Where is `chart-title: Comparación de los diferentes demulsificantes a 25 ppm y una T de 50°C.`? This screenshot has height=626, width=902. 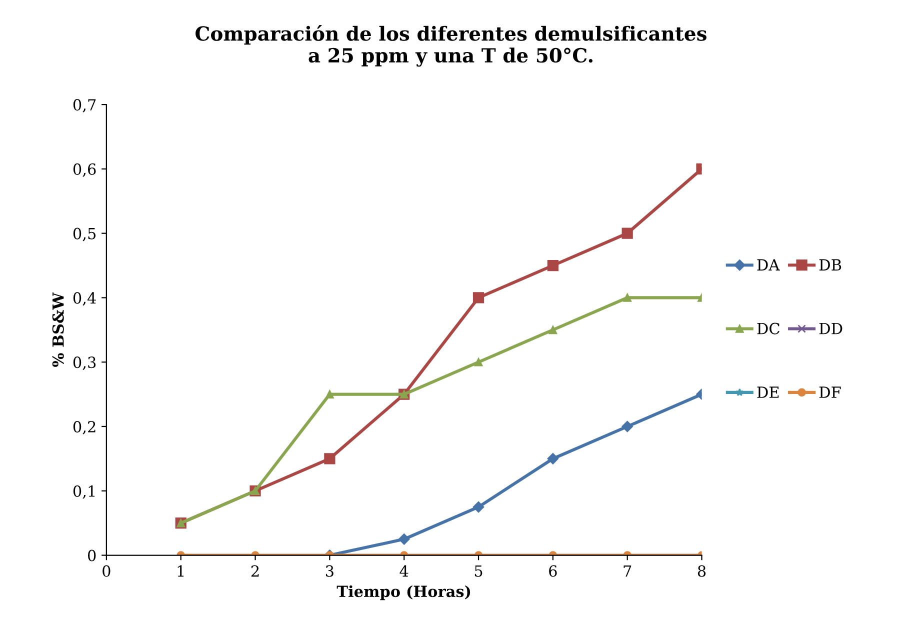
chart-title: Comparación de los diferentes demulsificantes a 25 ppm y una T de 50°C. is located at coordinates (451, 46).